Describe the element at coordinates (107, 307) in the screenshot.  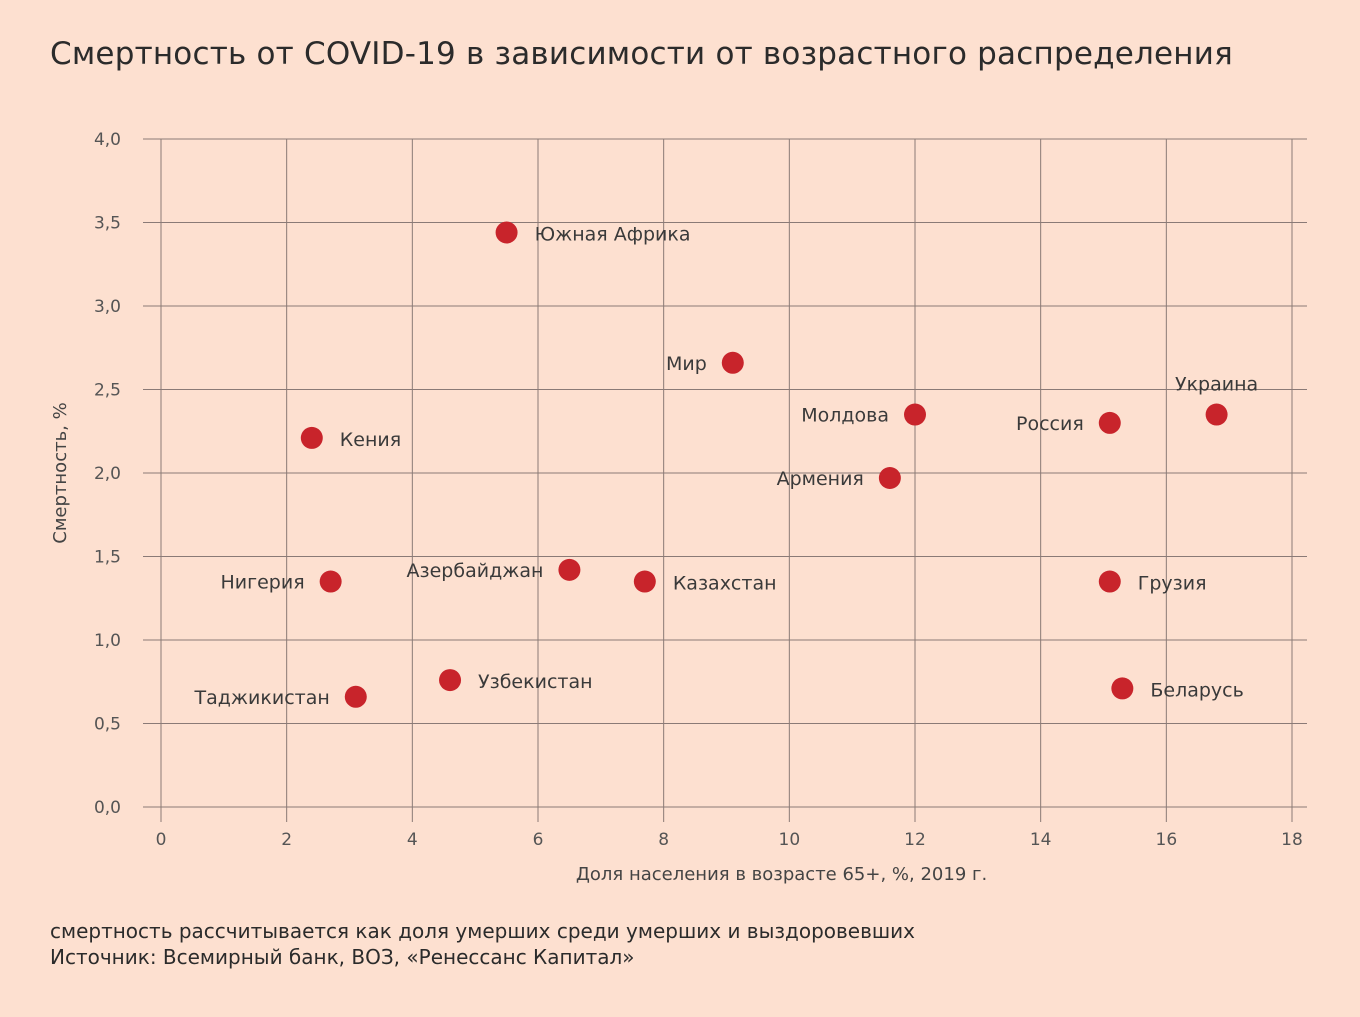
I see `y-tick-label: 3,0` at that location.